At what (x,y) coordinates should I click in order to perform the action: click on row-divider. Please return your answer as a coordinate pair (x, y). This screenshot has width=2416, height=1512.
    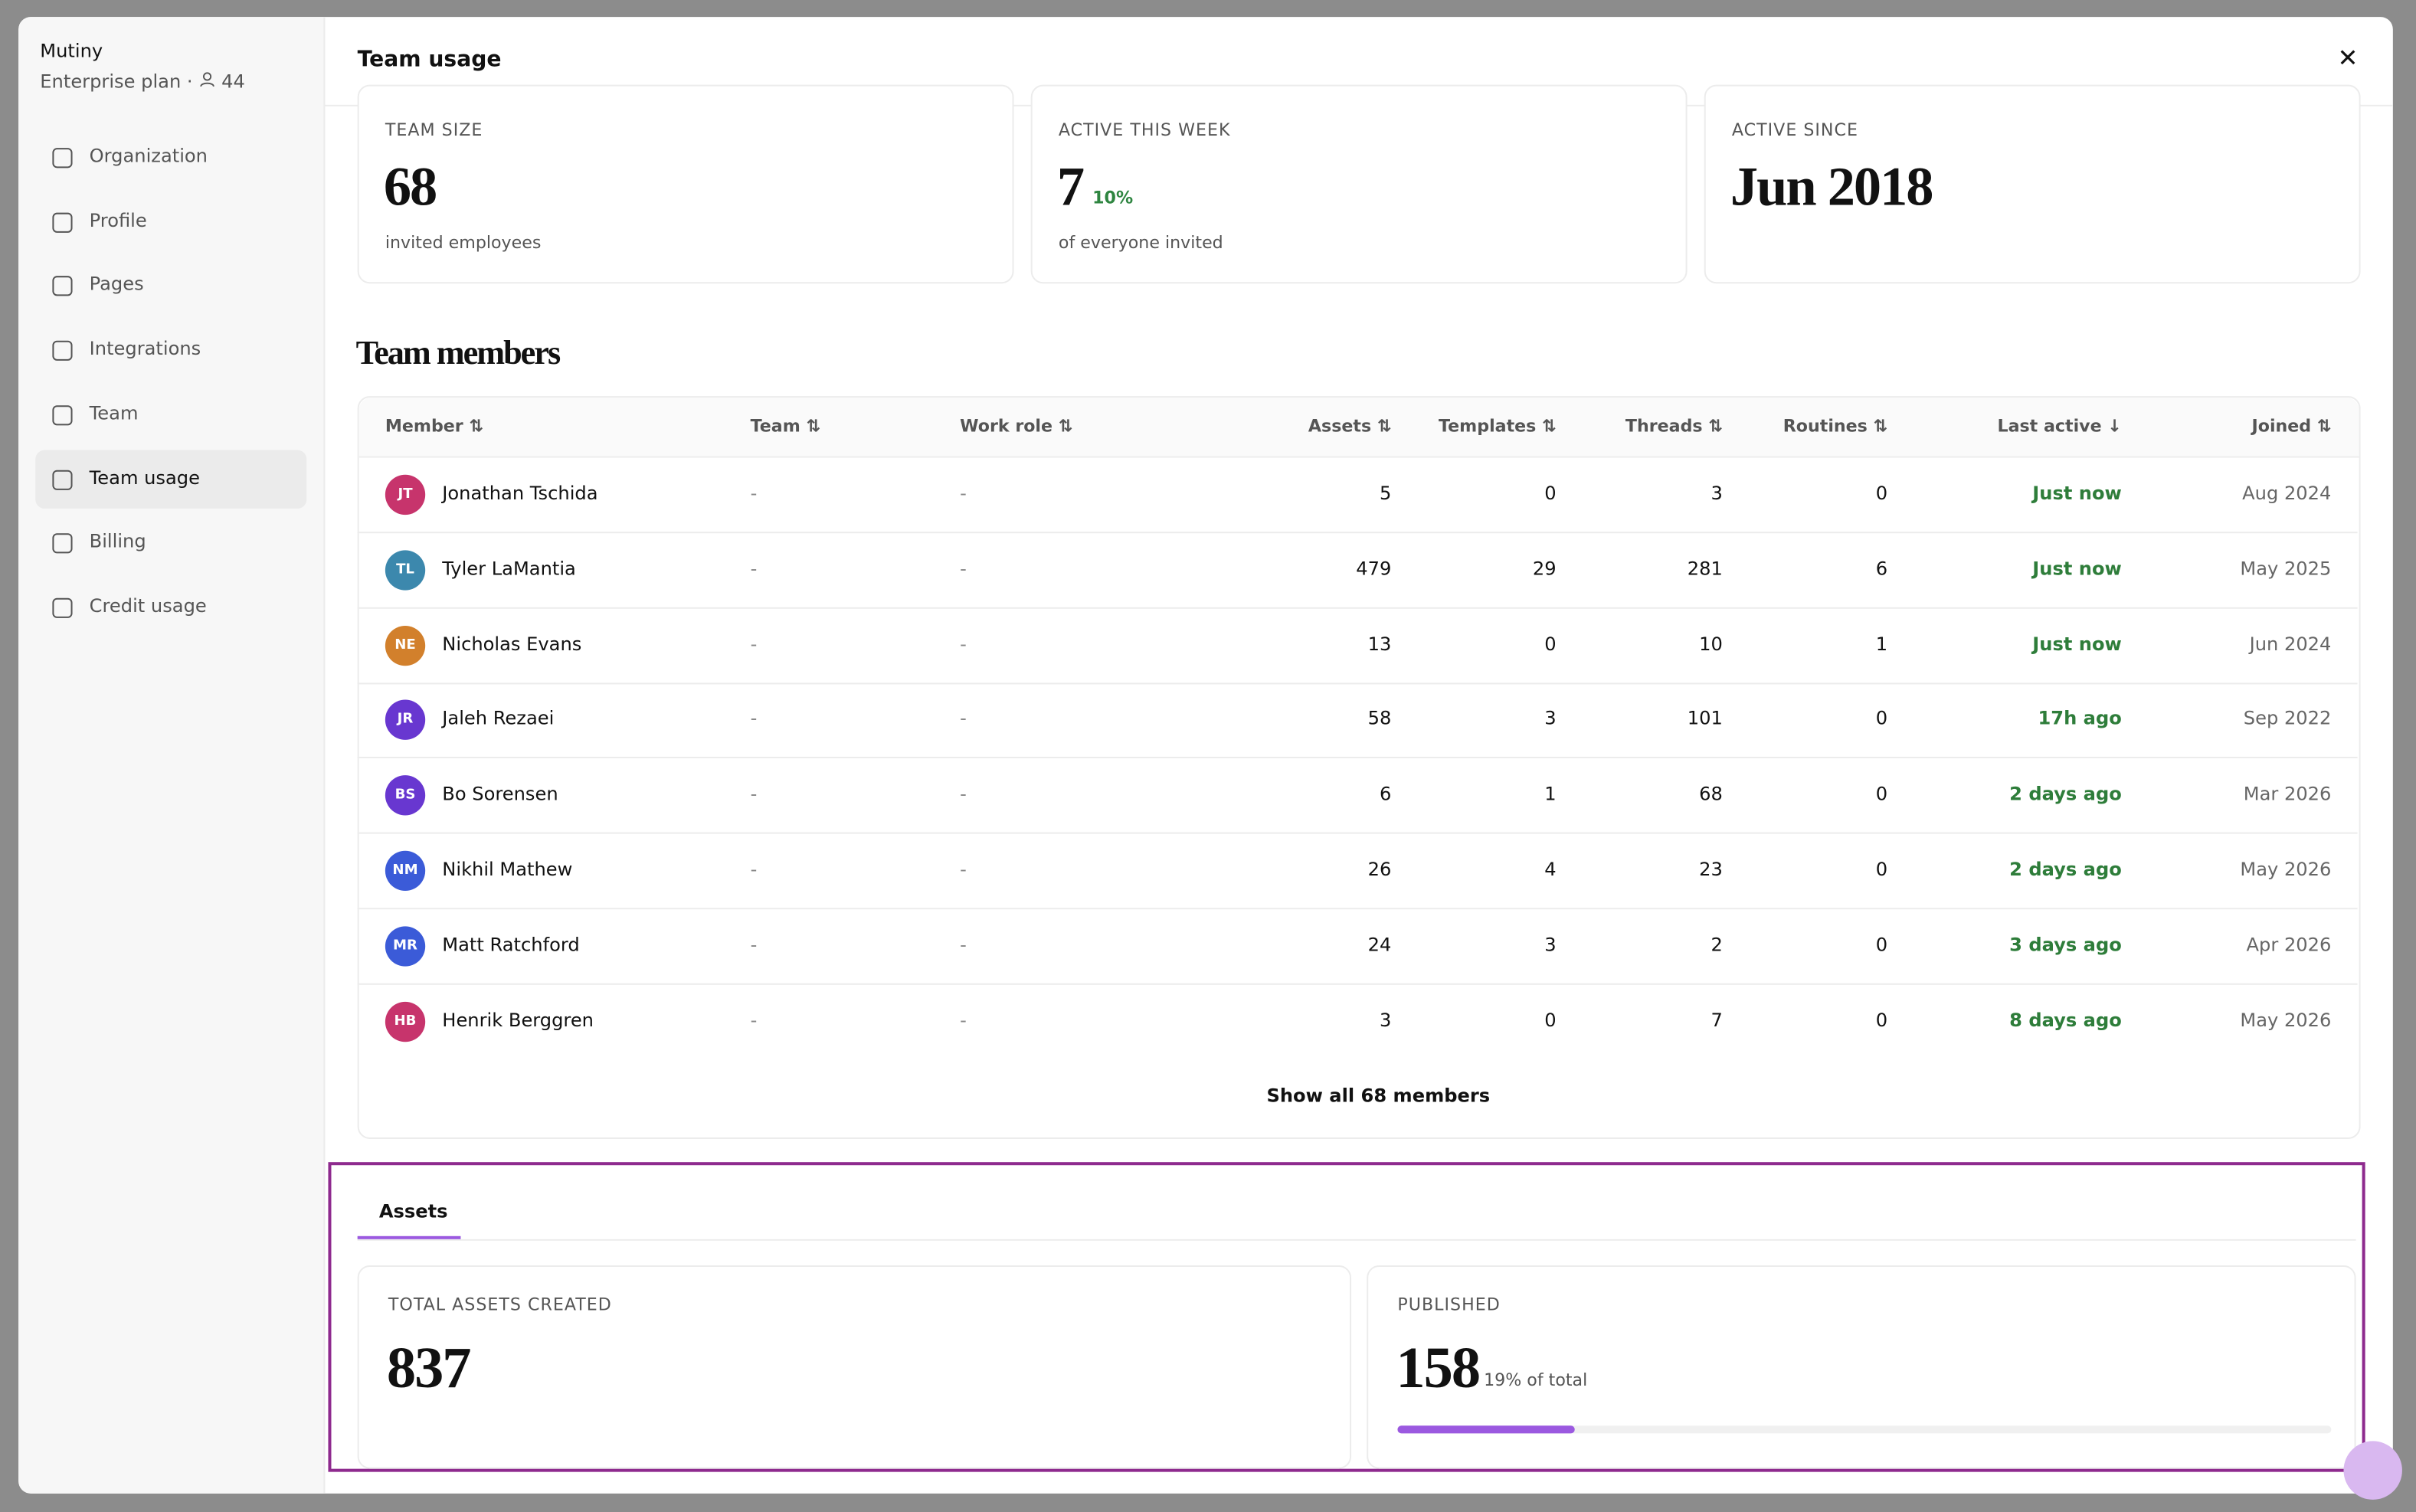
    Looking at the image, I should click on (1357, 909).